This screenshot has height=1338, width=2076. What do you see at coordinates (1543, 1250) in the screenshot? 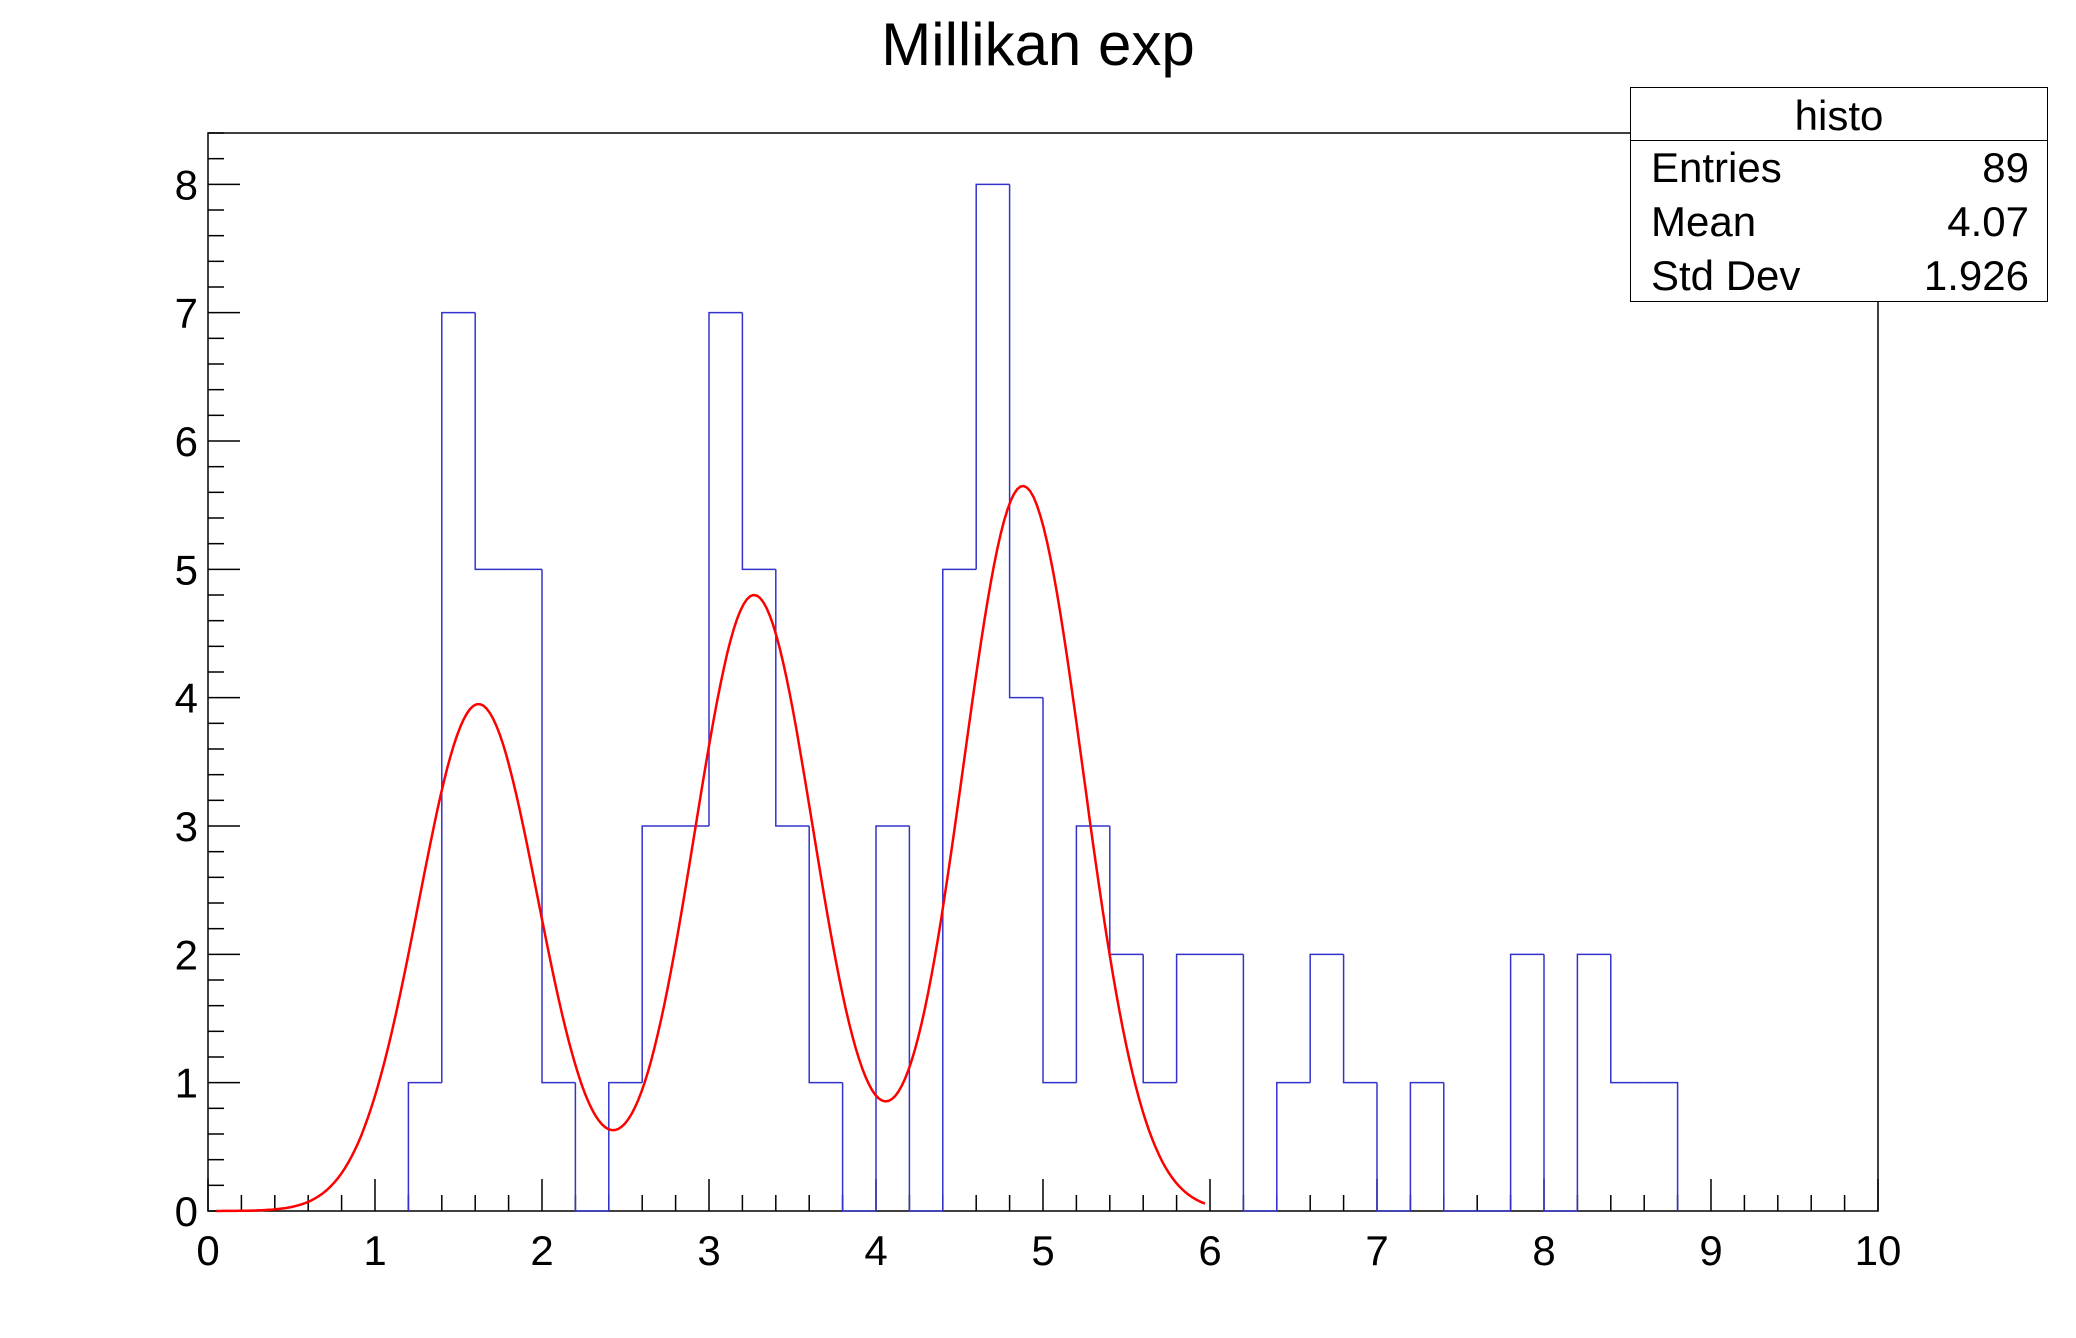
I see `x-tick-label: 8` at bounding box center [1543, 1250].